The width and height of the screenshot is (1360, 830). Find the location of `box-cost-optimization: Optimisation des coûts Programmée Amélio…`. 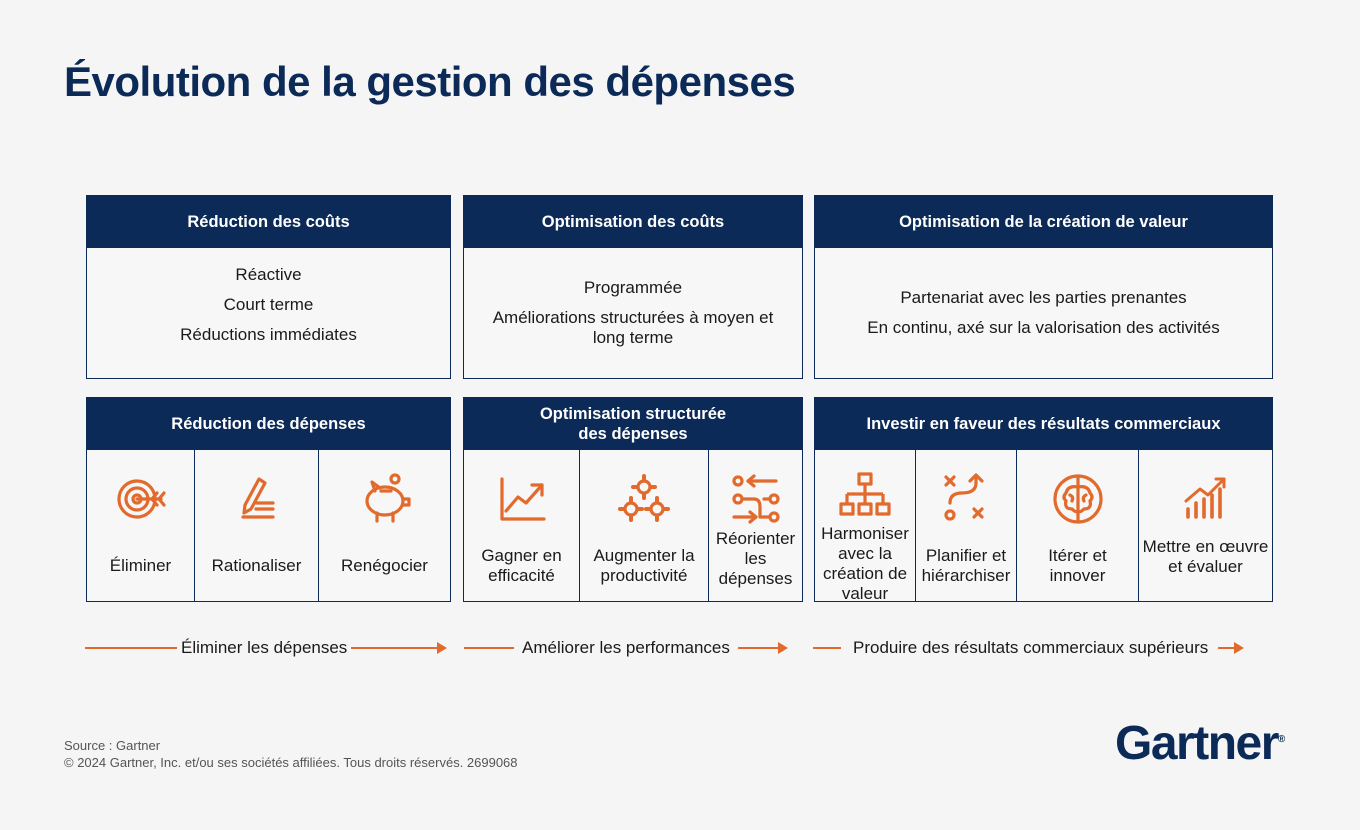

box-cost-optimization: Optimisation des coûts Programmée Amélio… is located at coordinates (633, 287).